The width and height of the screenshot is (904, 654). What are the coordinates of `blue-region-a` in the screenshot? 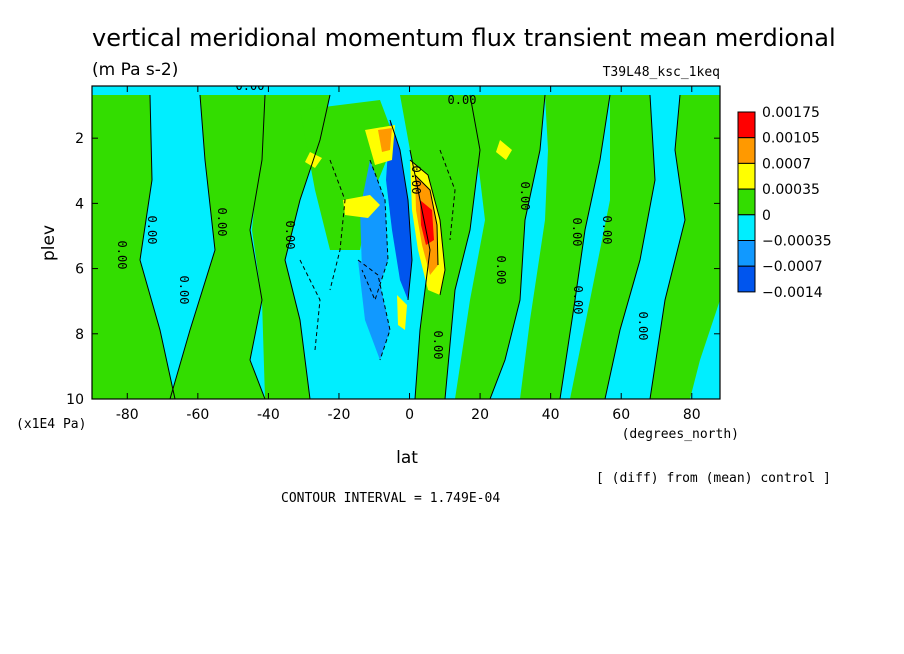 It's located at (374, 230).